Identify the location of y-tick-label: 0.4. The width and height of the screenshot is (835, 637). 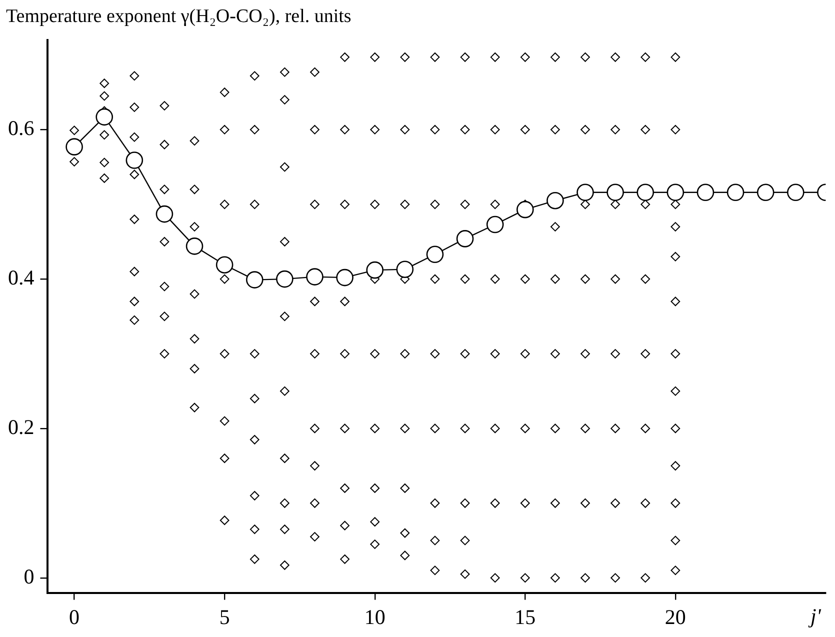
(21, 278).